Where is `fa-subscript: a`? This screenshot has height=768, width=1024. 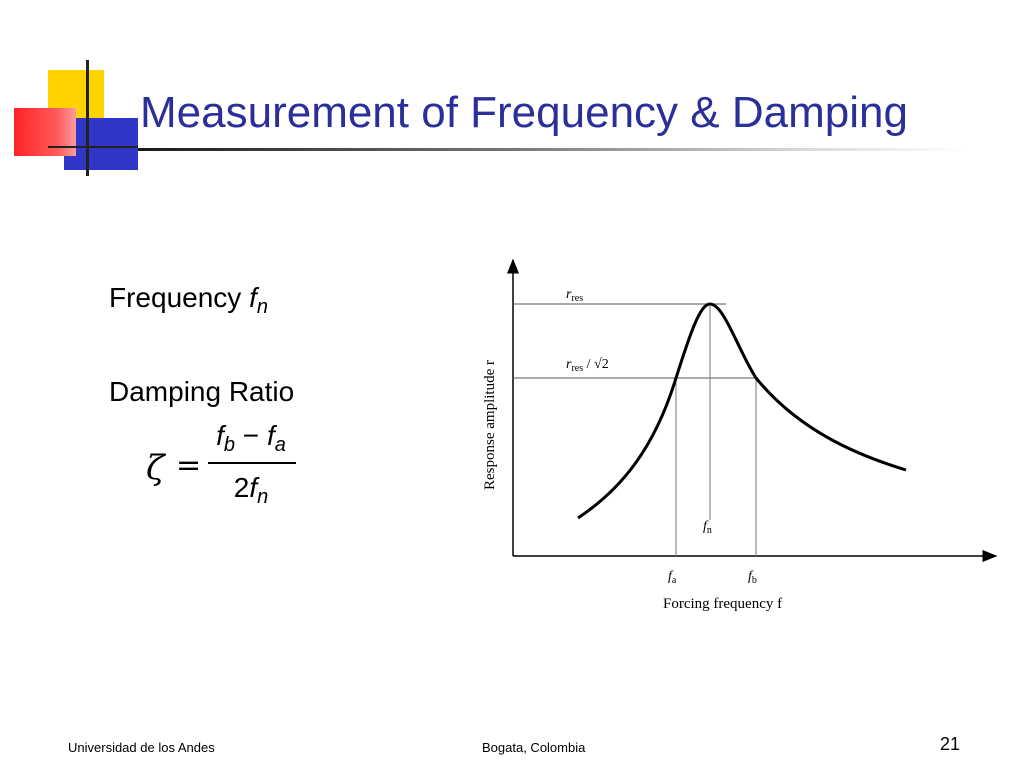
fa-subscript: a is located at coordinates (674, 580).